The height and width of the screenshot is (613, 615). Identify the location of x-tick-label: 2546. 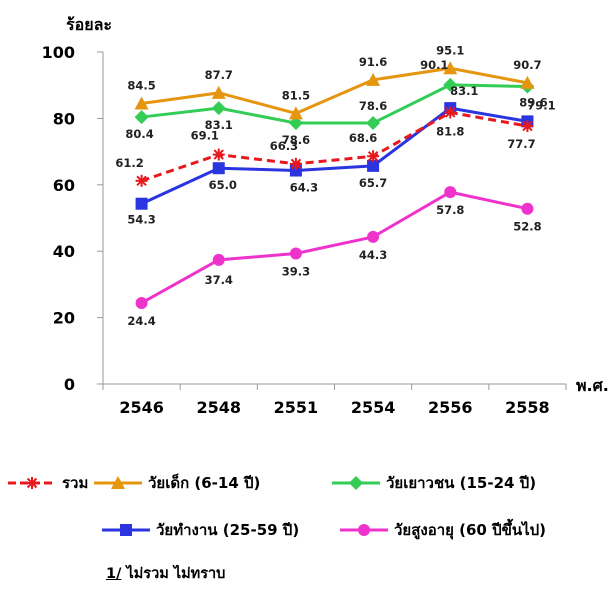
(141, 407).